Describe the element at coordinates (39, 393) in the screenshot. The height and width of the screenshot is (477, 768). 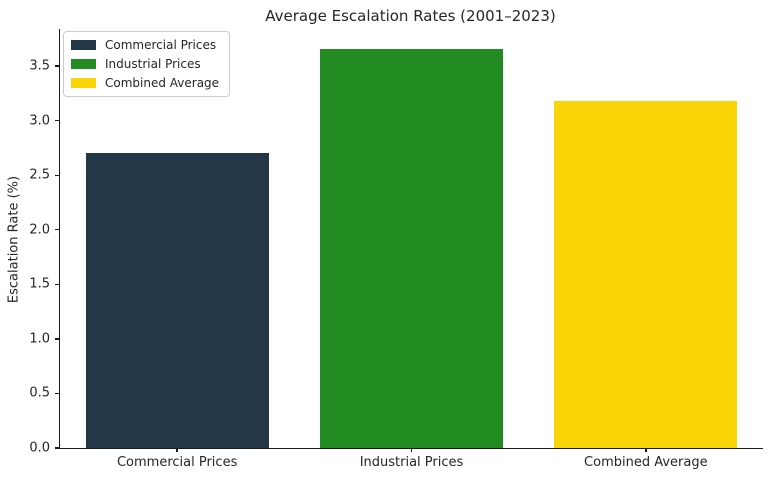
I see `y-tick-label-0.5: 0.5` at that location.